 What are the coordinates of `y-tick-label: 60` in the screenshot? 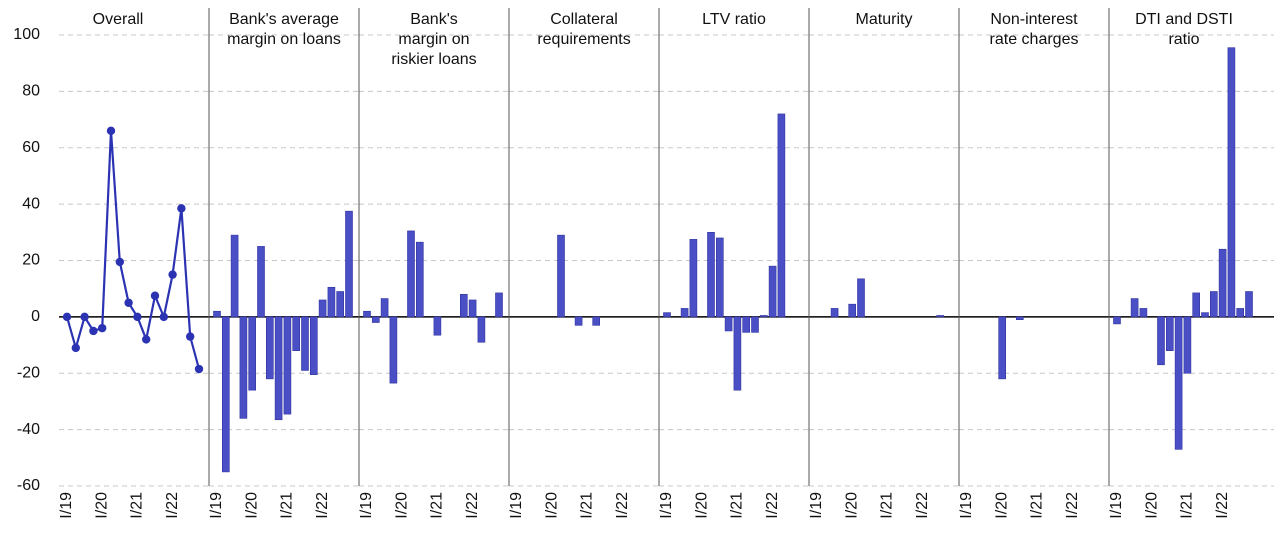 It's located at (31, 147).